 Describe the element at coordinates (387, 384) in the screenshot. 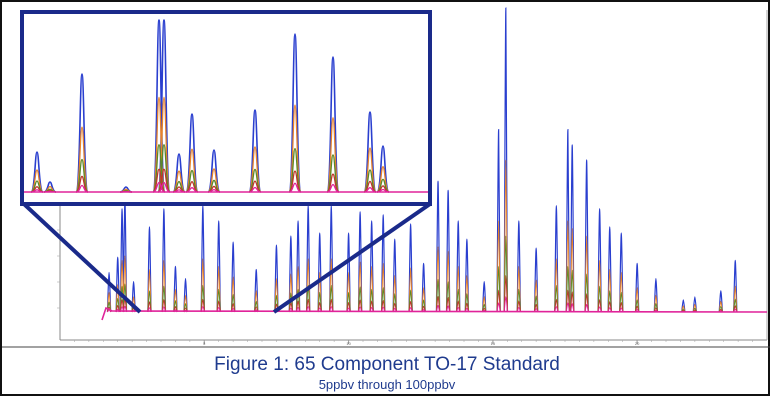

I see `figure-caption-subtitle: 5ppbv through 100ppbv` at that location.